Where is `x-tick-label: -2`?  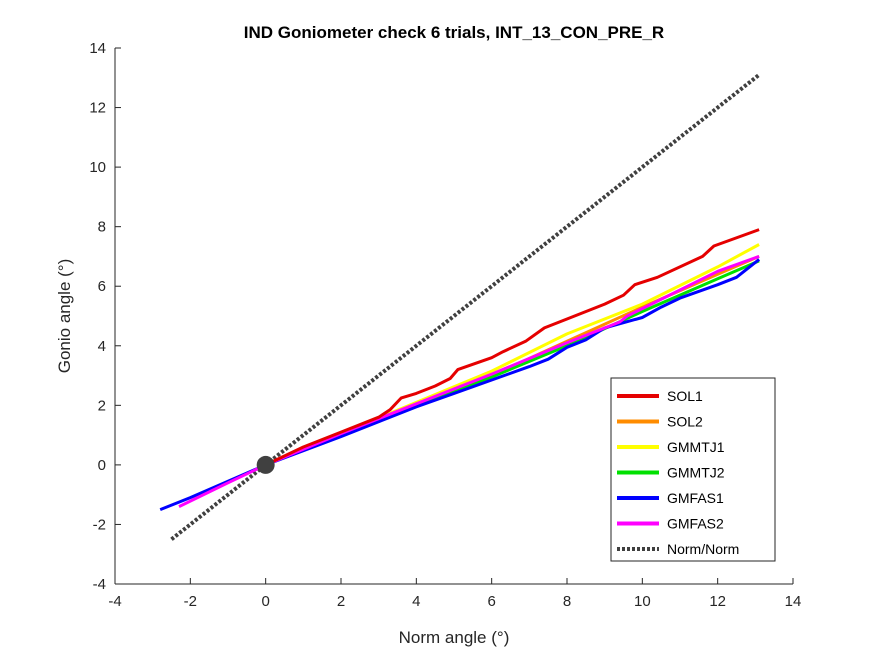
x-tick-label: -2 is located at coordinates (190, 601).